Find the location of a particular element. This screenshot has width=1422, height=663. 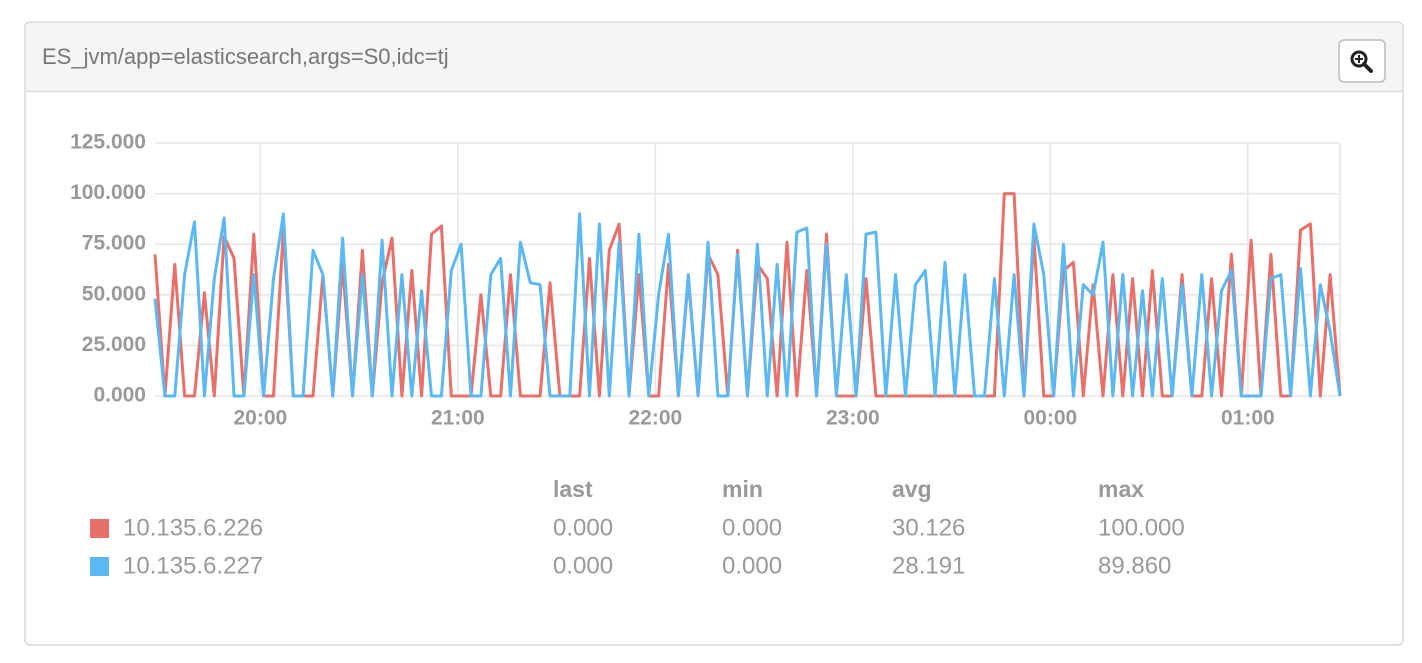

panel-header is located at coordinates (714, 57).